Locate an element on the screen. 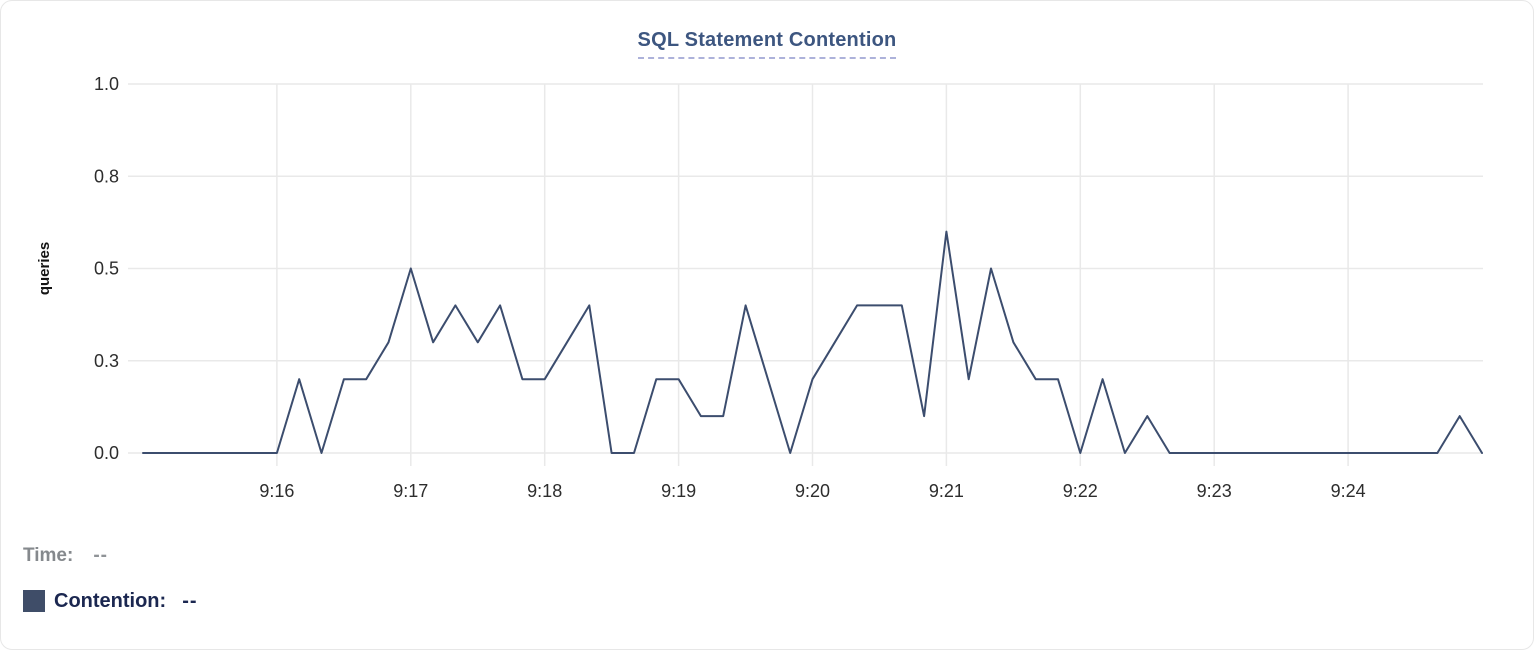 The width and height of the screenshot is (1536, 652). x-tick-label: 9:19 is located at coordinates (678, 491).